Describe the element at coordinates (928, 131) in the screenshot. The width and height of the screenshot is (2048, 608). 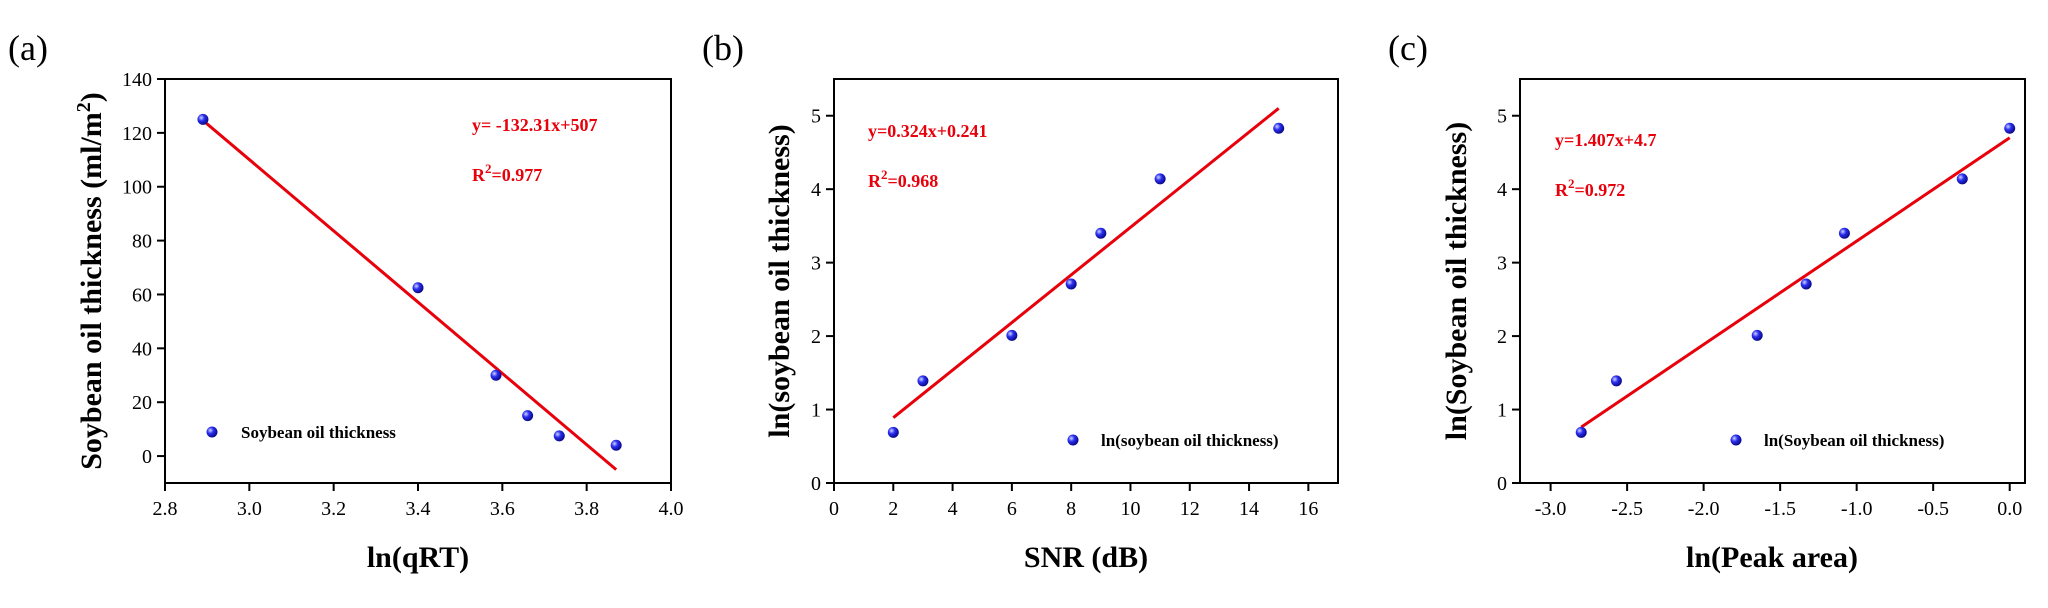
I see `fit-equation-b: y=0.324x+0.241` at that location.